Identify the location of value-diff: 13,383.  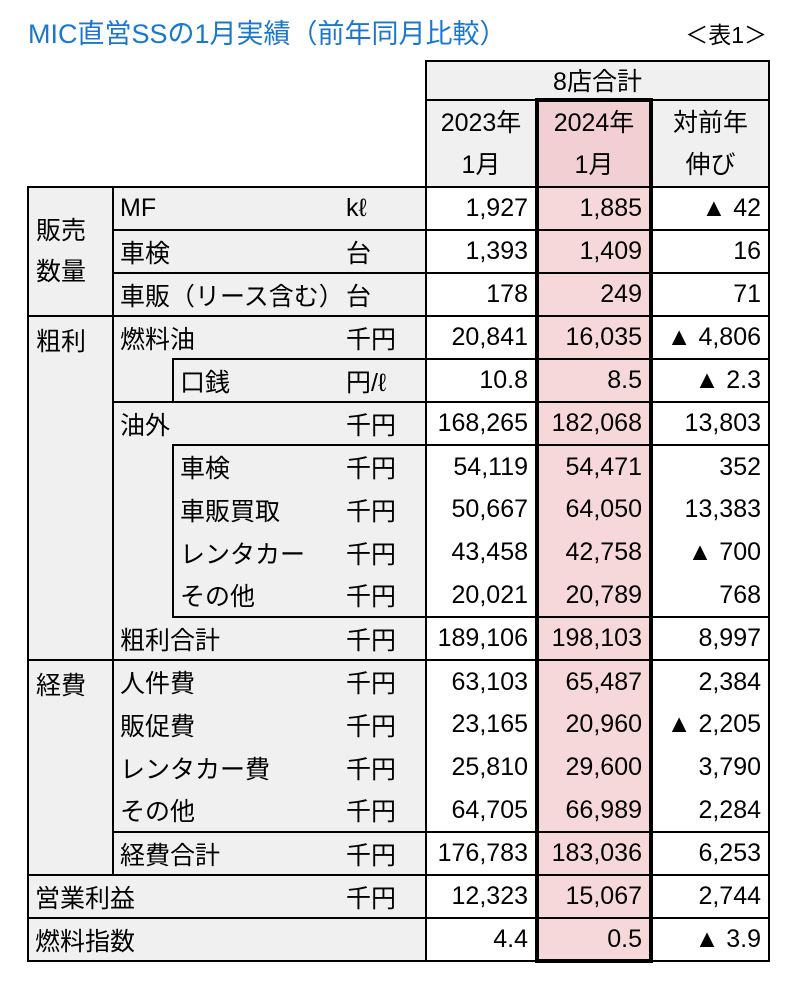
(711, 509).